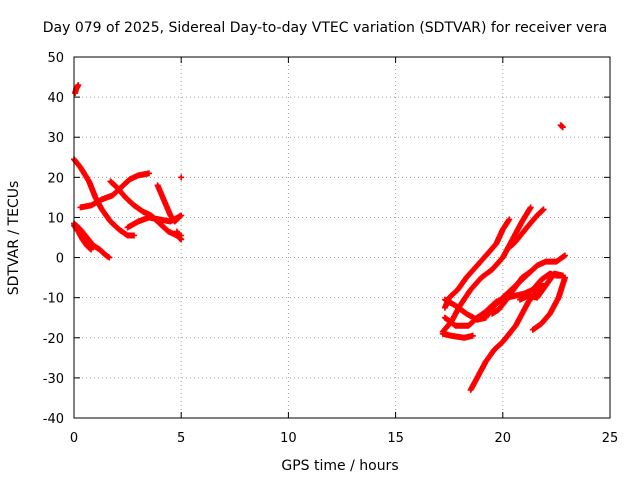  Describe the element at coordinates (610, 438) in the screenshot. I see `x-tick-label: 25` at that location.